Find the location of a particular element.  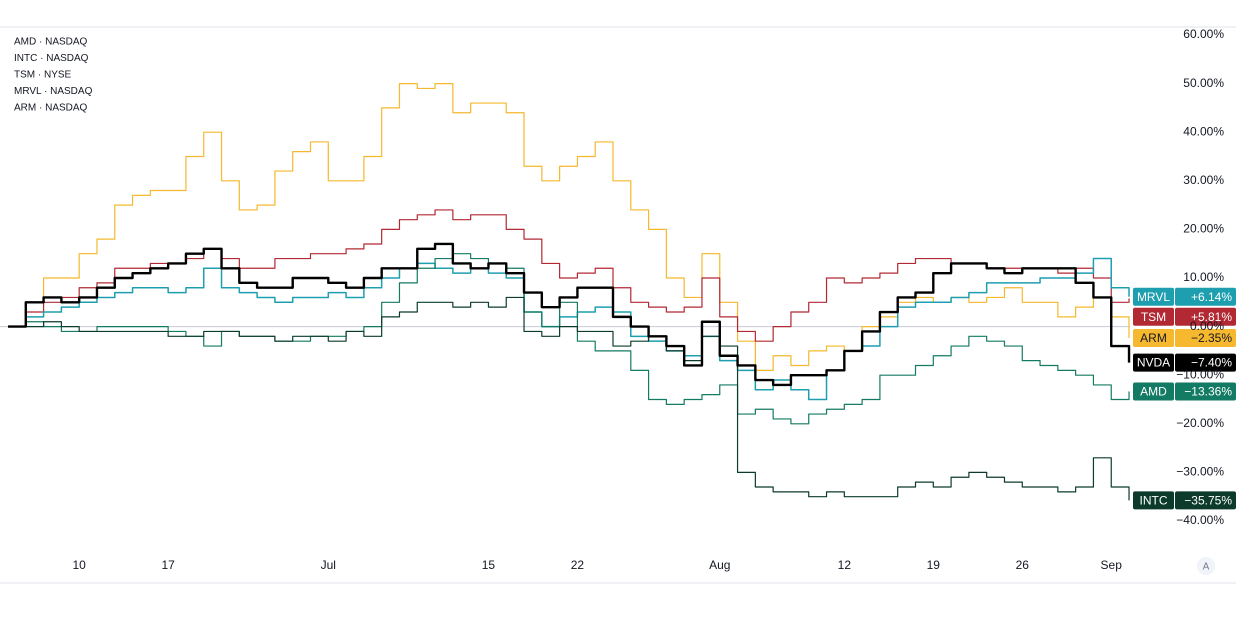

legend-entry: INTC · NASDAQ is located at coordinates (51, 58).